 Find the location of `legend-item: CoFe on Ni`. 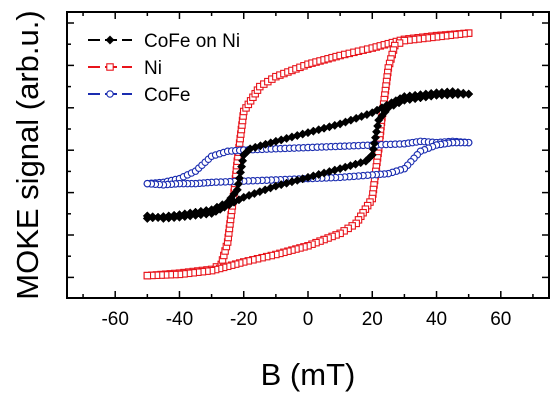

legend-item: CoFe on Ni is located at coordinates (164, 41).